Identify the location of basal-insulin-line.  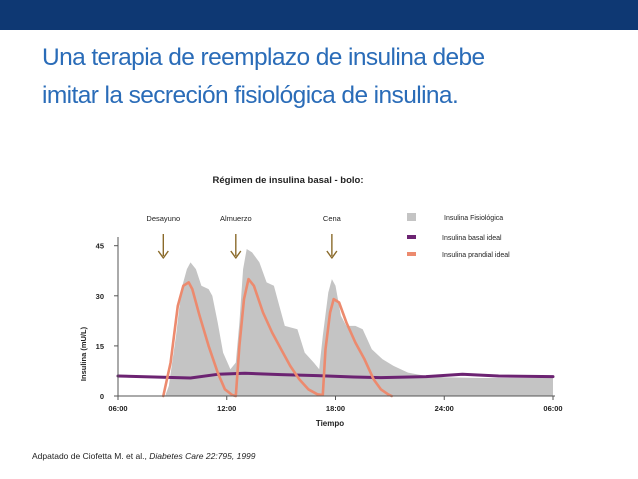
(335, 375).